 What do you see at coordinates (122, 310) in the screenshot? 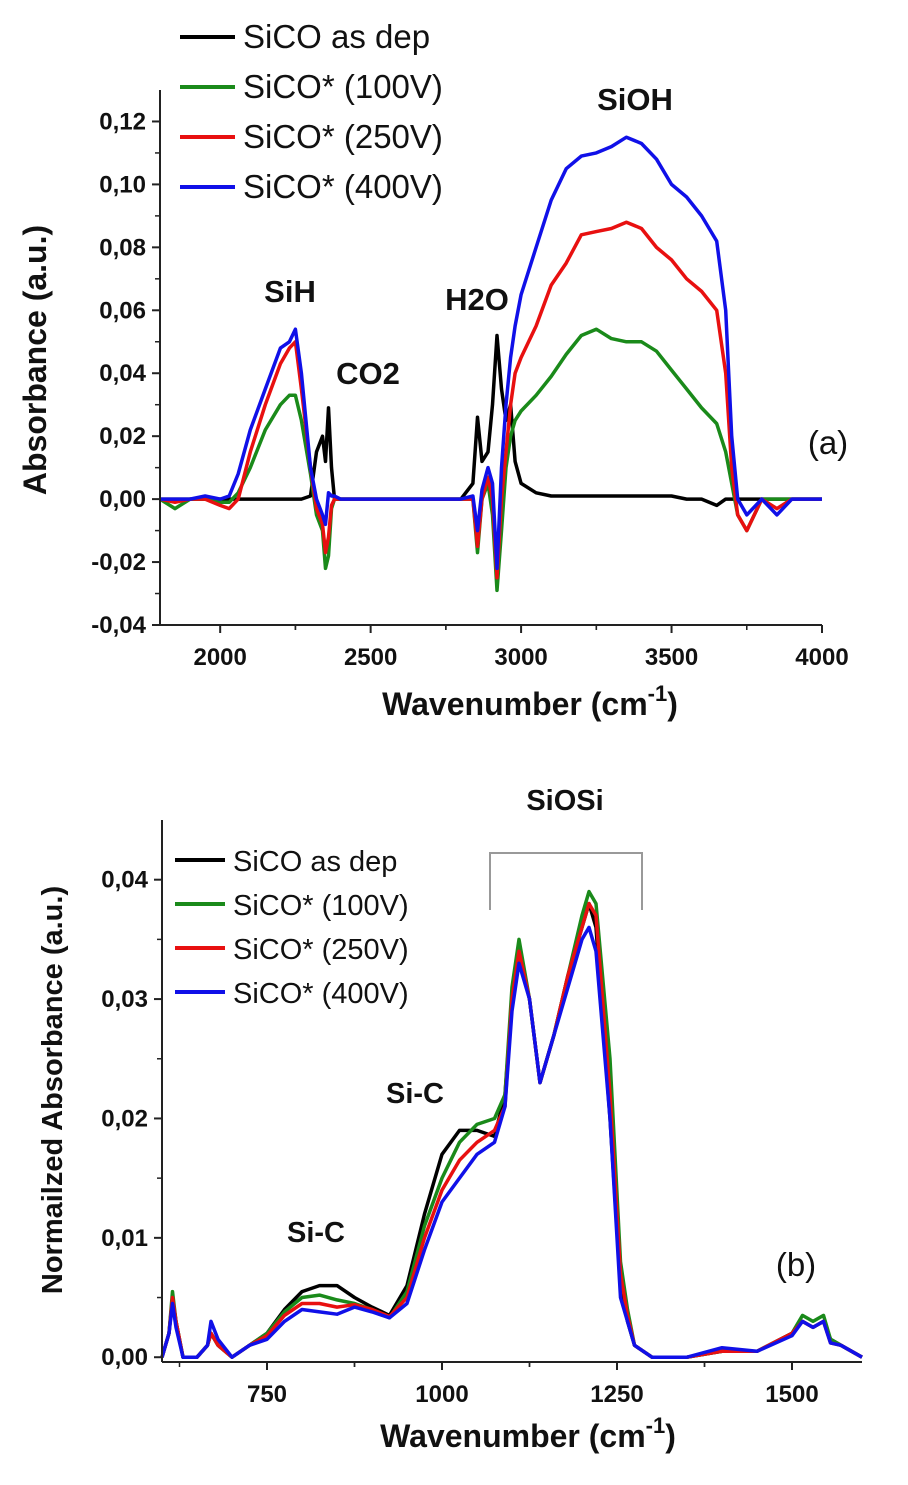
I see `y-tick-label: 0,06` at bounding box center [122, 310].